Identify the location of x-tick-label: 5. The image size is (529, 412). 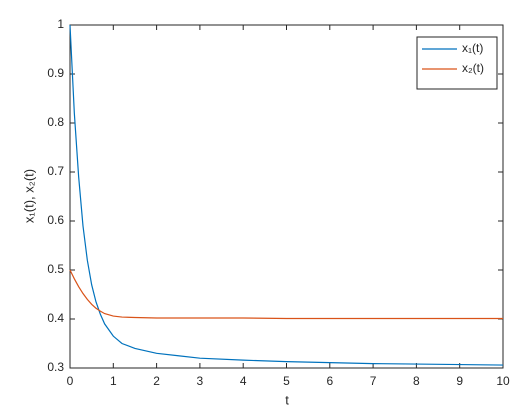
(286, 381).